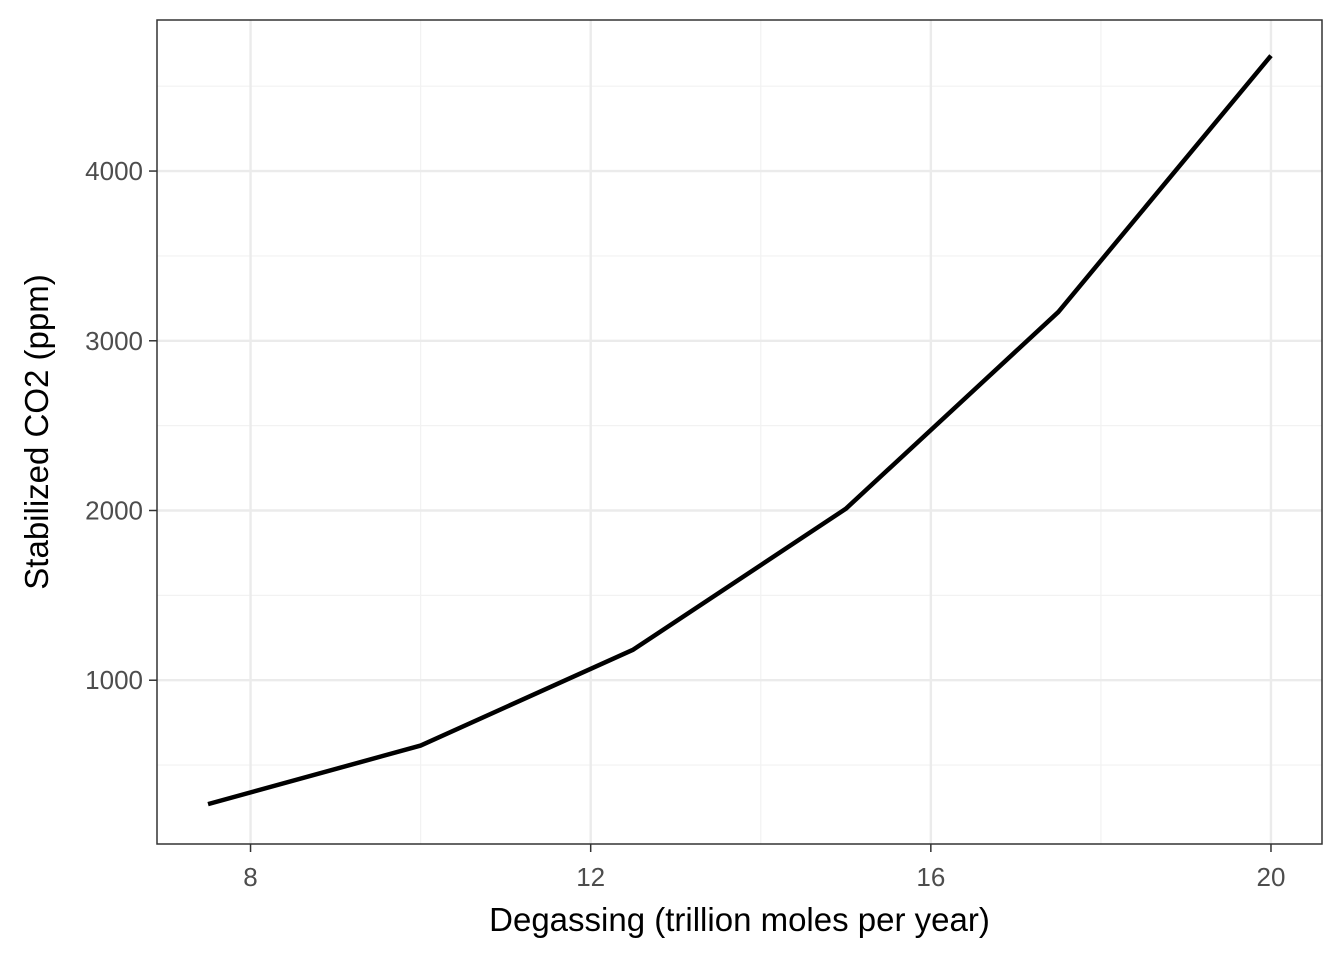 The width and height of the screenshot is (1344, 960). What do you see at coordinates (590, 877) in the screenshot?
I see `x-tick-label: 12` at bounding box center [590, 877].